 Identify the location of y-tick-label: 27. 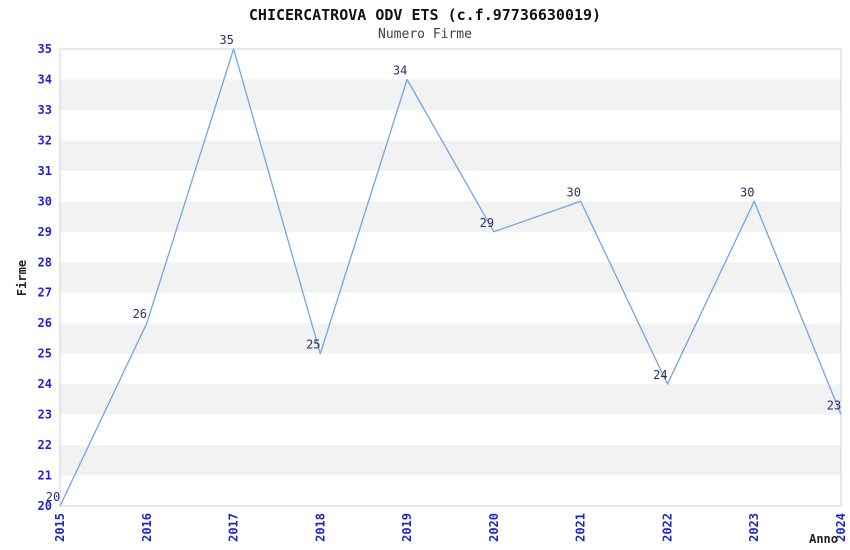
(45, 293).